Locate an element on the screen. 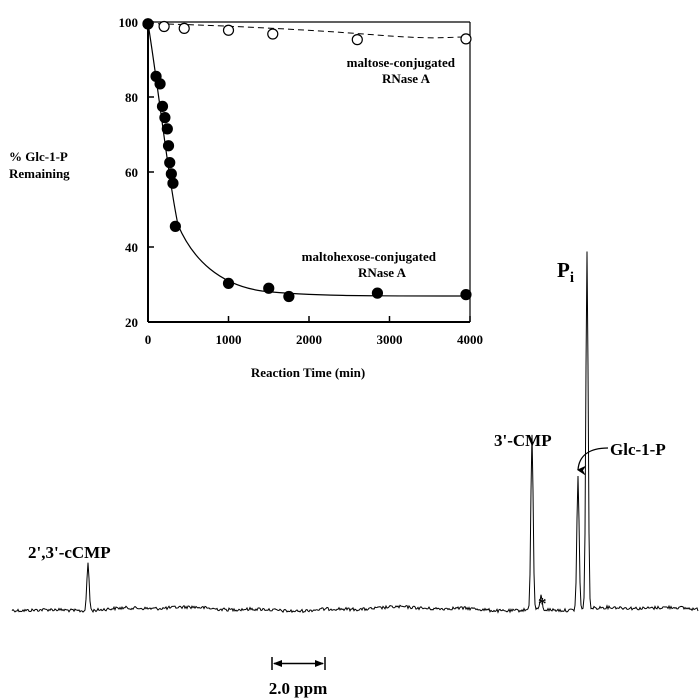  y-tick-label: 20 is located at coordinates (131, 322).